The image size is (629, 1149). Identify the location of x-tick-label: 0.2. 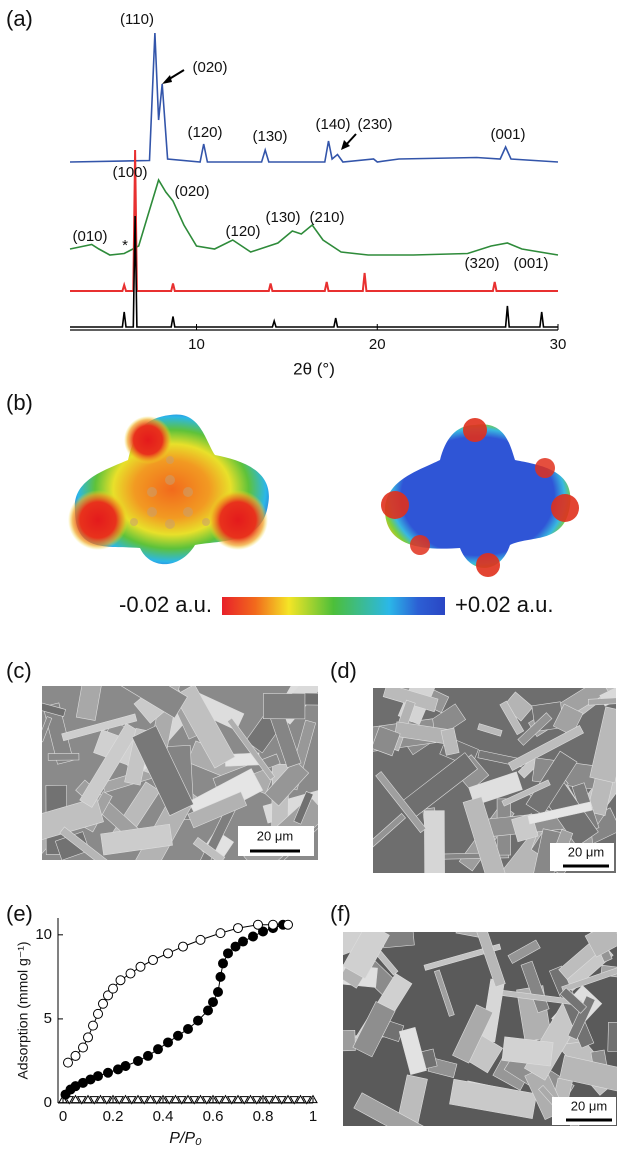
(113, 1116).